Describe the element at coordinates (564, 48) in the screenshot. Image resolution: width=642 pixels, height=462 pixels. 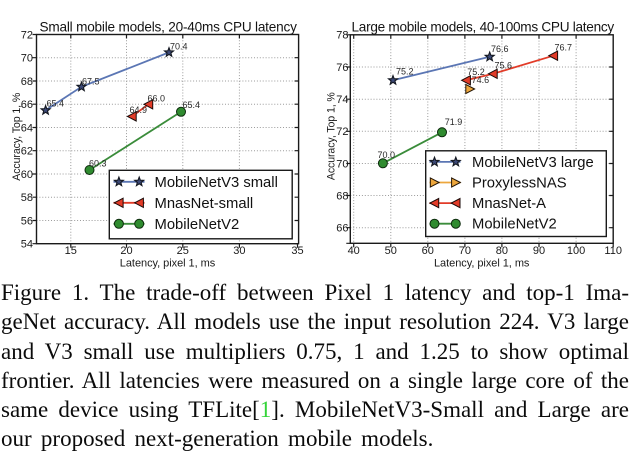
I see `svg-text: 76.7` at that location.